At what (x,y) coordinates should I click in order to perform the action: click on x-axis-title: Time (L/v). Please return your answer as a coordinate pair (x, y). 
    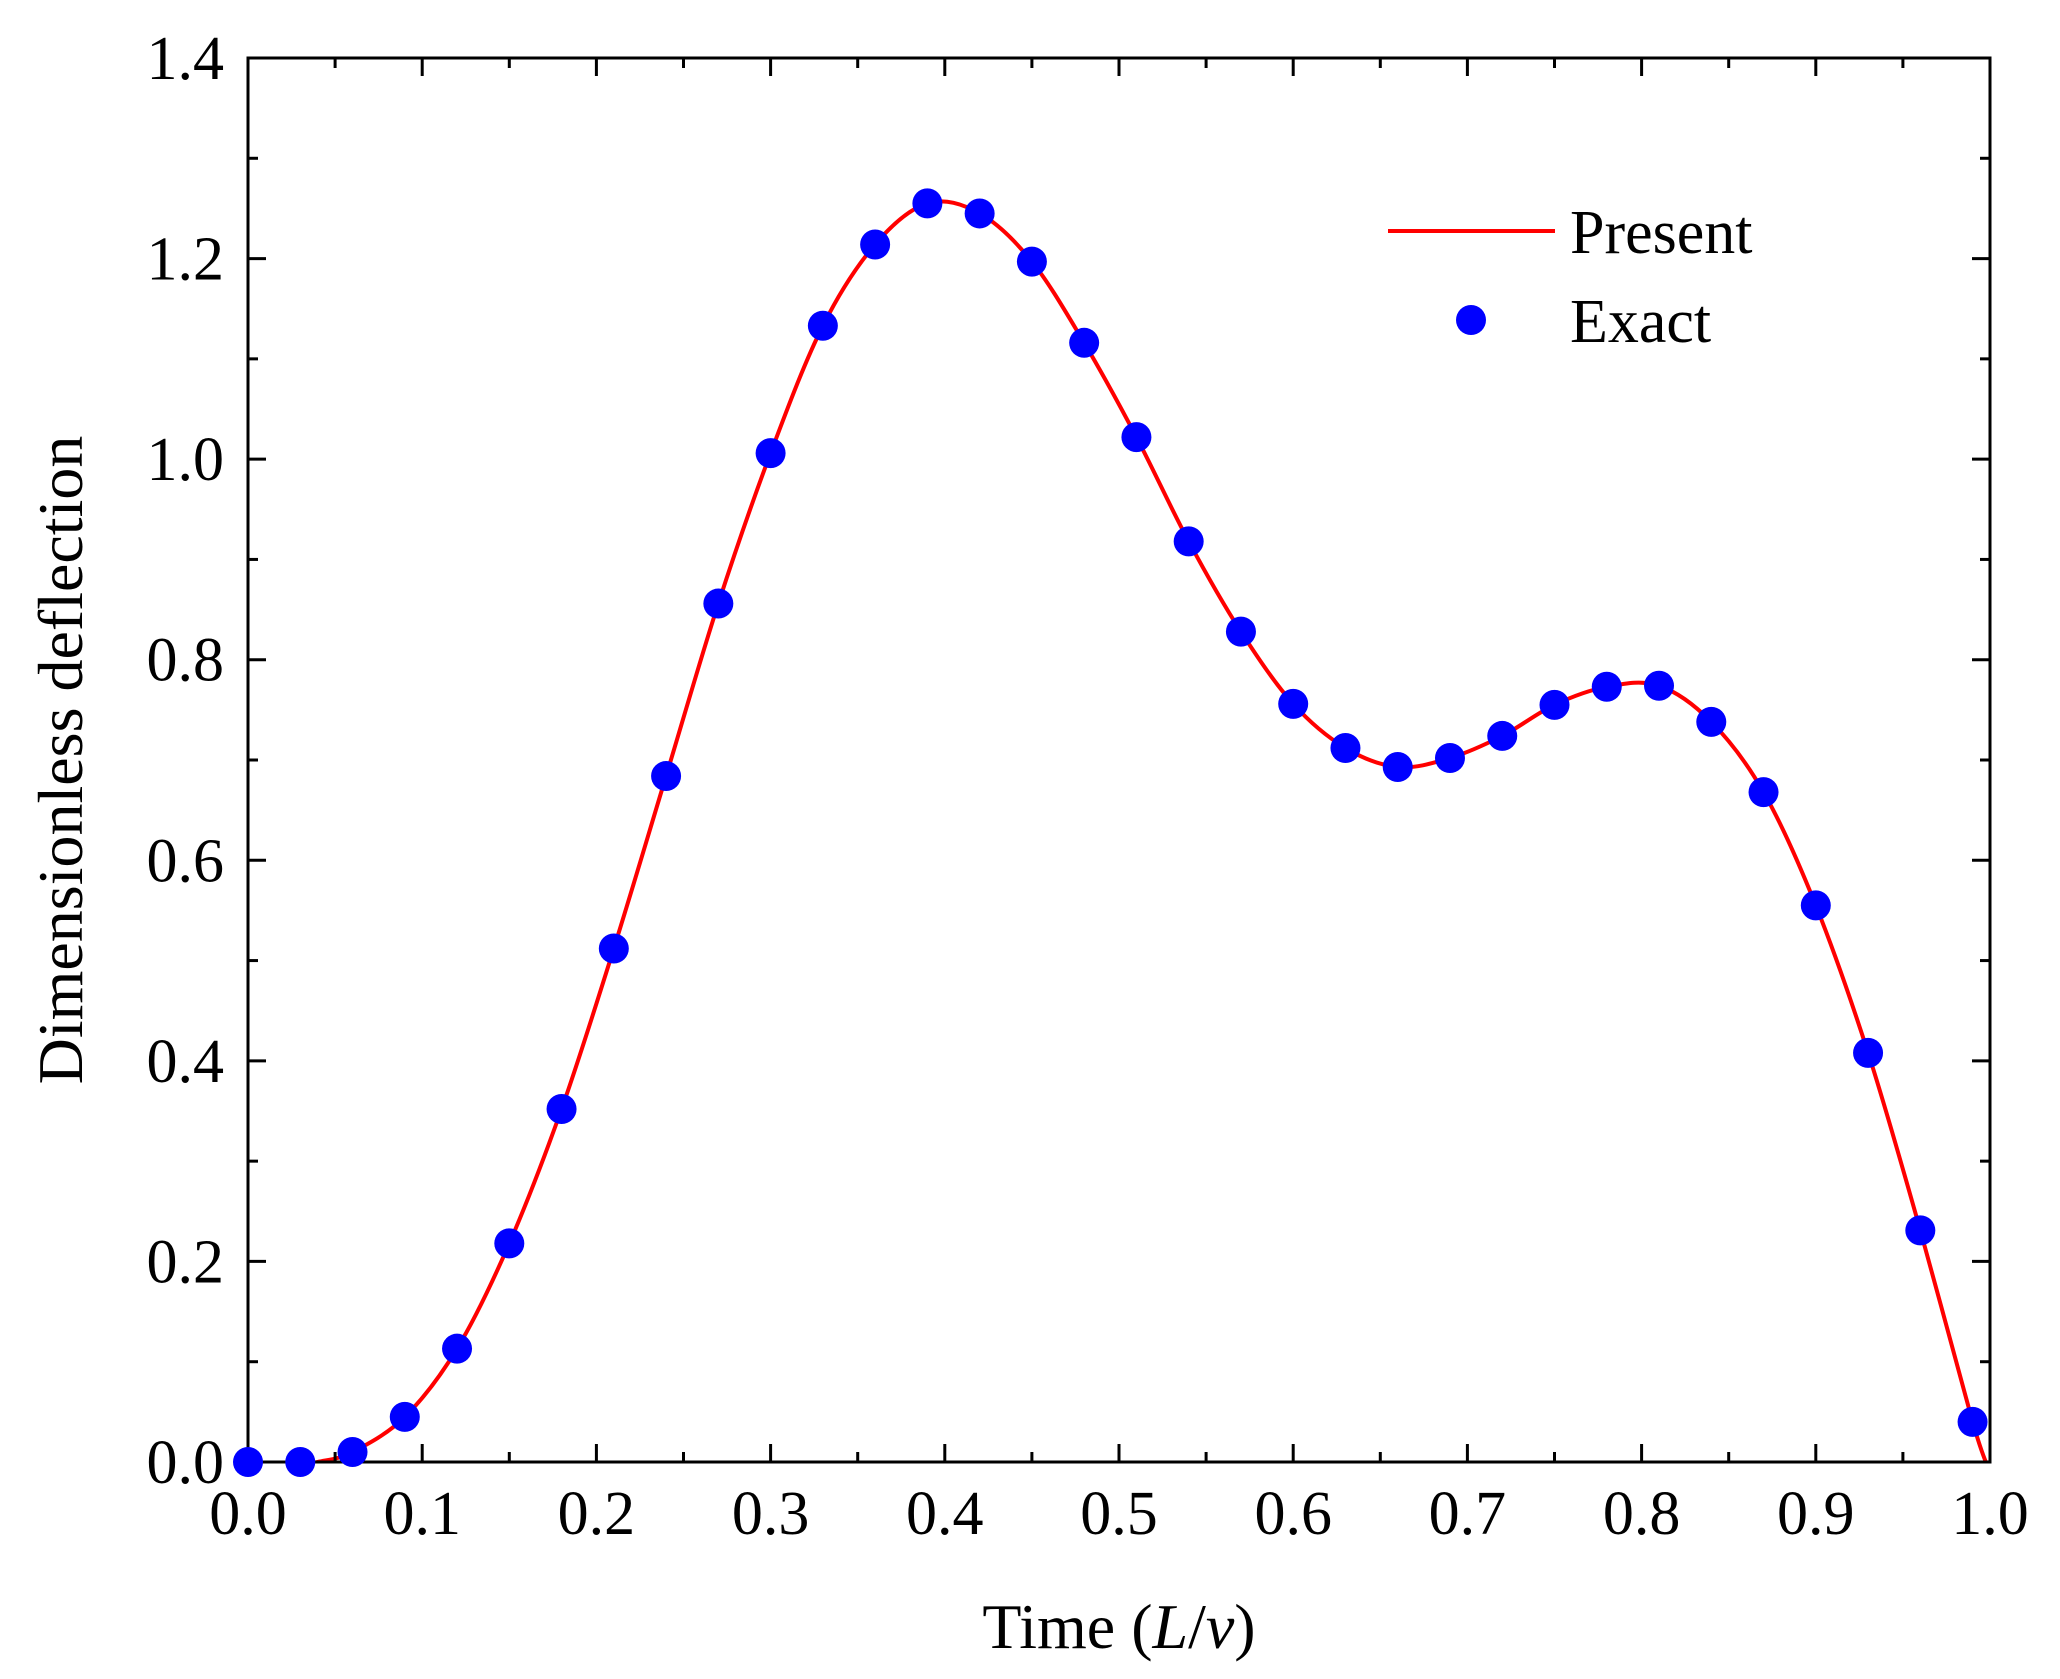
    Looking at the image, I should click on (1118, 1626).